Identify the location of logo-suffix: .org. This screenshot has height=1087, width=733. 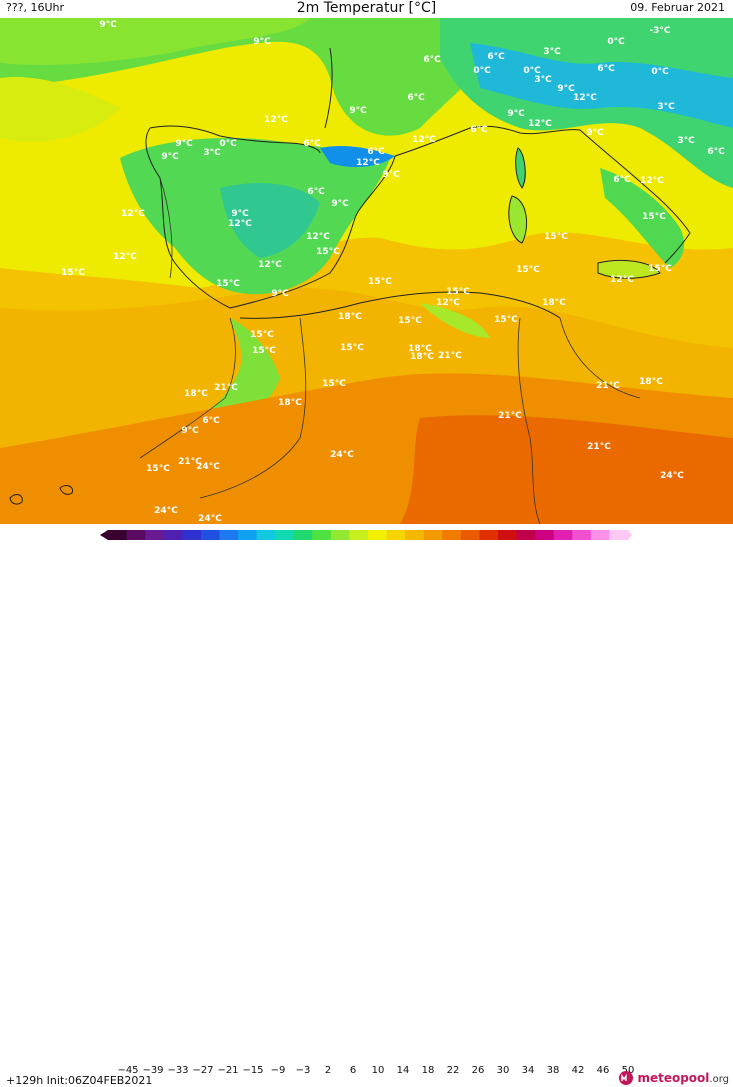
(719, 1079).